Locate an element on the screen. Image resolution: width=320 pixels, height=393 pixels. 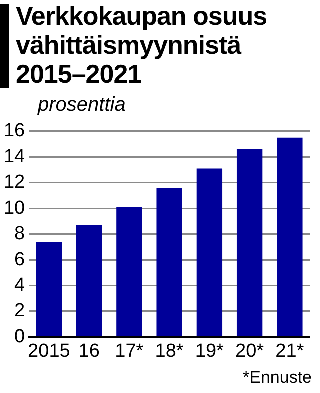
x-tick-label: 17* is located at coordinates (129, 351).